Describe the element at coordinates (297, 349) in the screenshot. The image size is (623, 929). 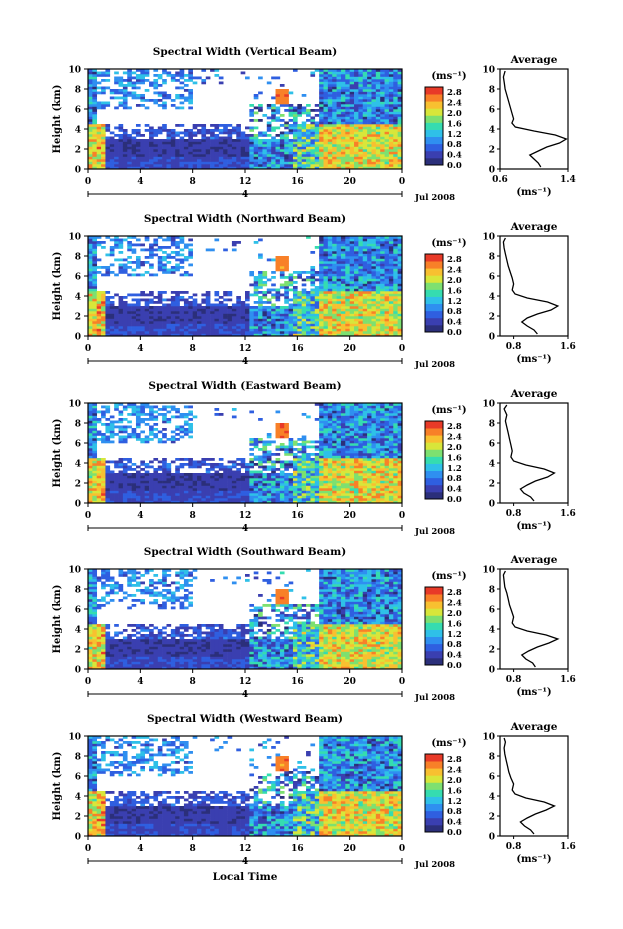
I see `x-tick-label: 16` at that location.